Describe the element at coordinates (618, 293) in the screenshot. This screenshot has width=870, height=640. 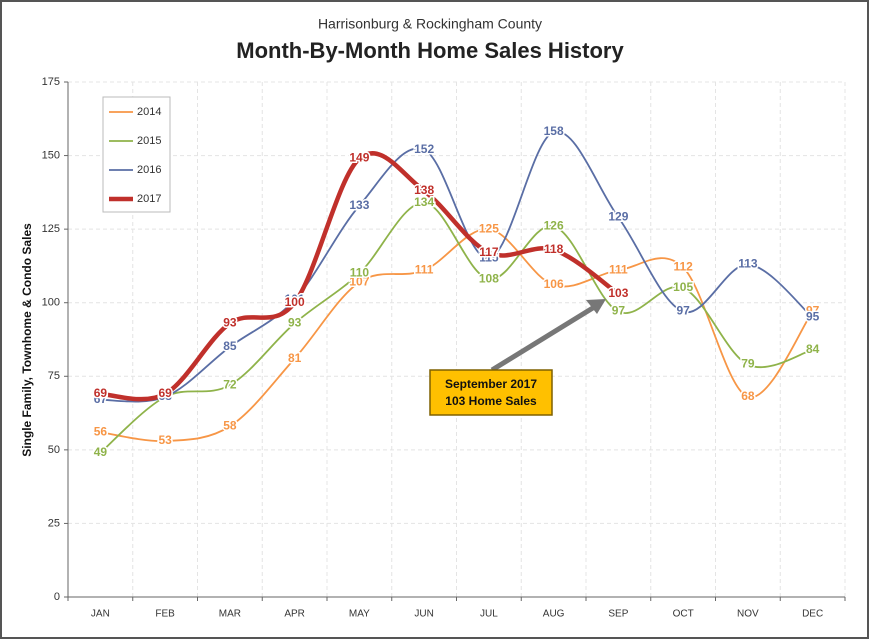
I see `data-label: 103` at that location.